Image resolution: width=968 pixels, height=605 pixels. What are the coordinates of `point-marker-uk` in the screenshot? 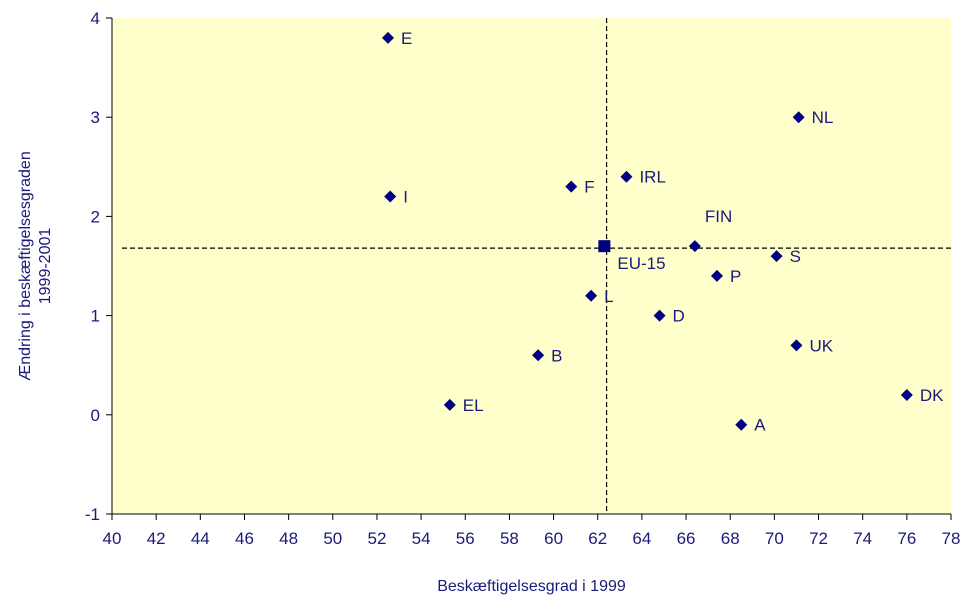 It's located at (796, 345).